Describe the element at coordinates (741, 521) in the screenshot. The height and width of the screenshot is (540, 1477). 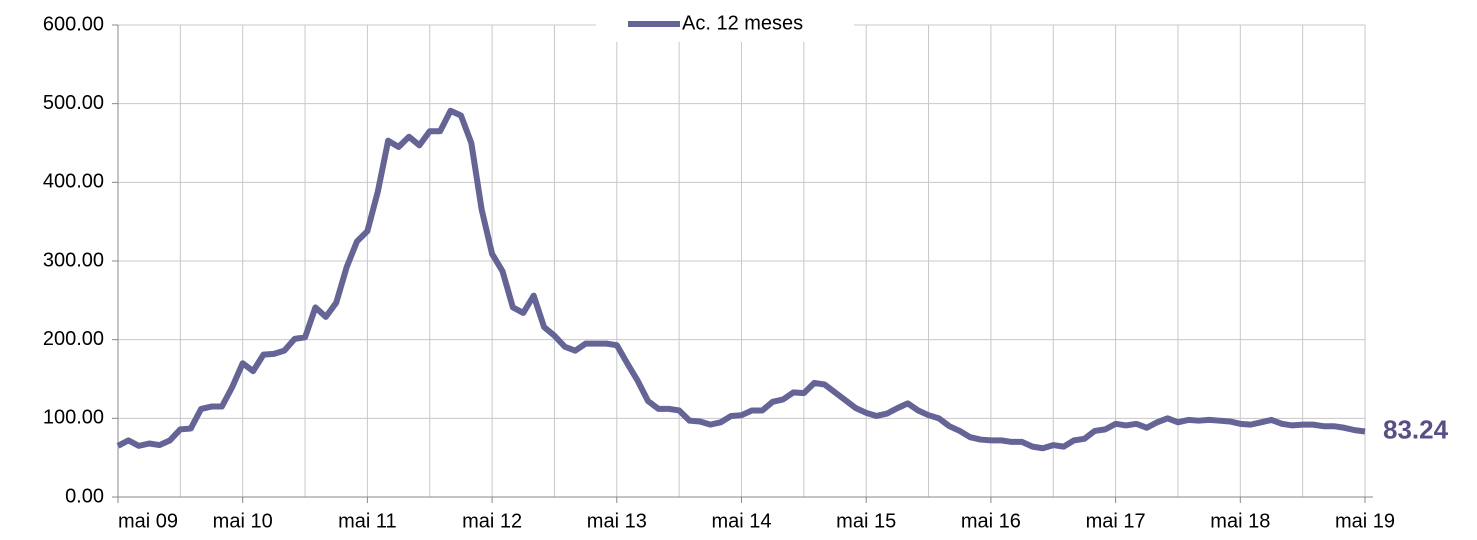
I see `x-tick-label: mai 14` at that location.